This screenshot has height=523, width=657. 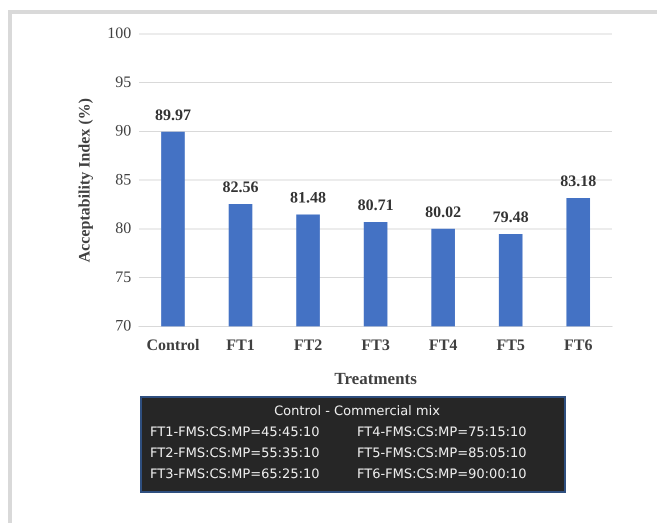 I want to click on y-tick-label: 95, so click(x=123, y=82).